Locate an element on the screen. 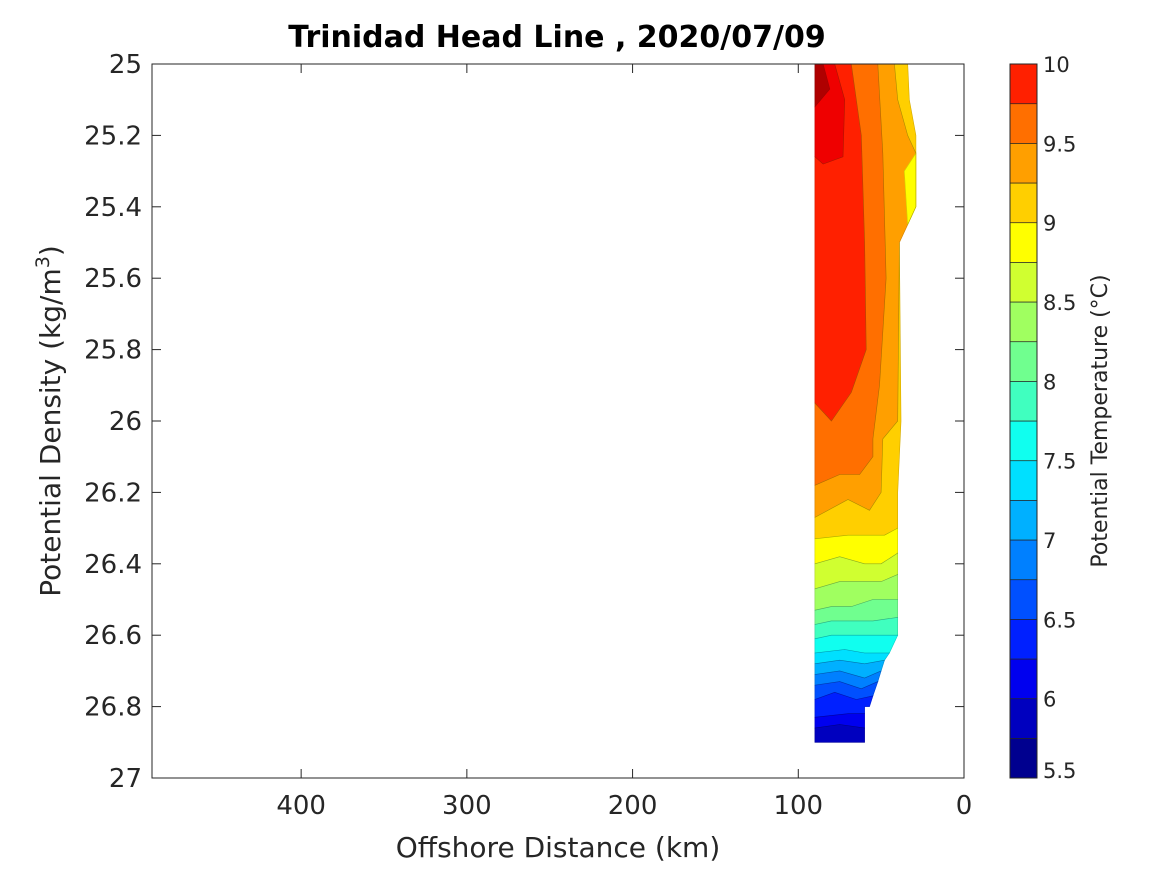 Image resolution: width=1167 pixels, height=875 pixels. colorbar-tick-label: 7.5 is located at coordinates (1059, 462).